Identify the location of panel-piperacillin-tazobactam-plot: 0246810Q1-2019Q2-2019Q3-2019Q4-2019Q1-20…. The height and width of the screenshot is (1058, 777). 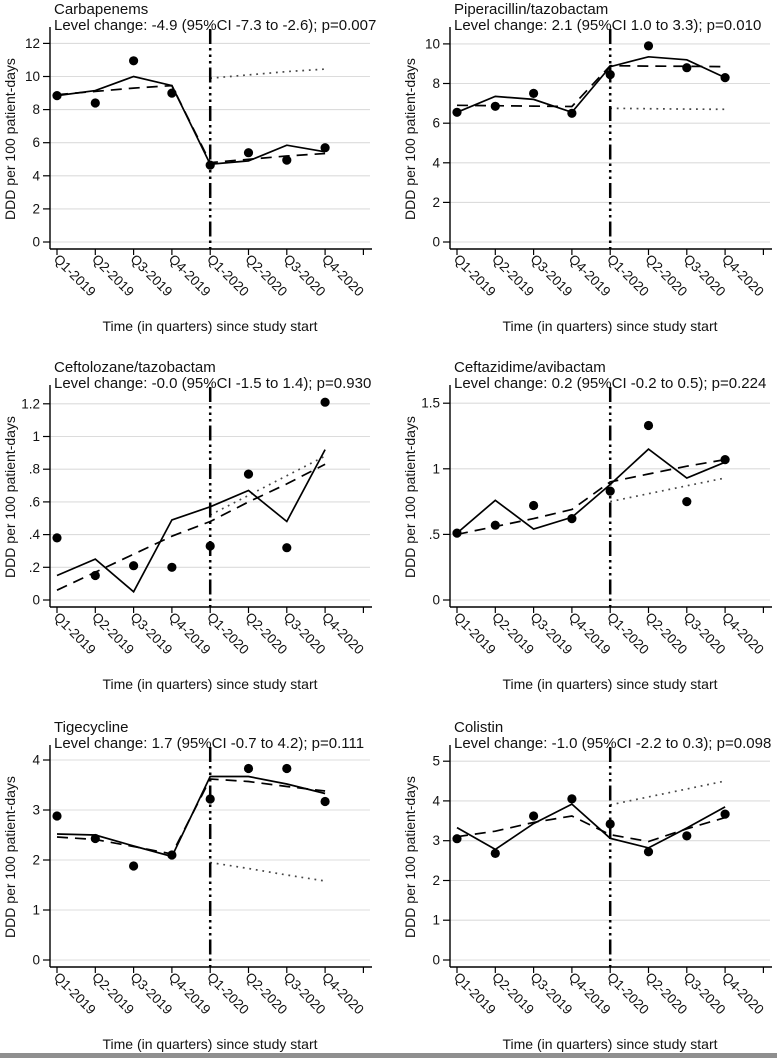
(587, 180).